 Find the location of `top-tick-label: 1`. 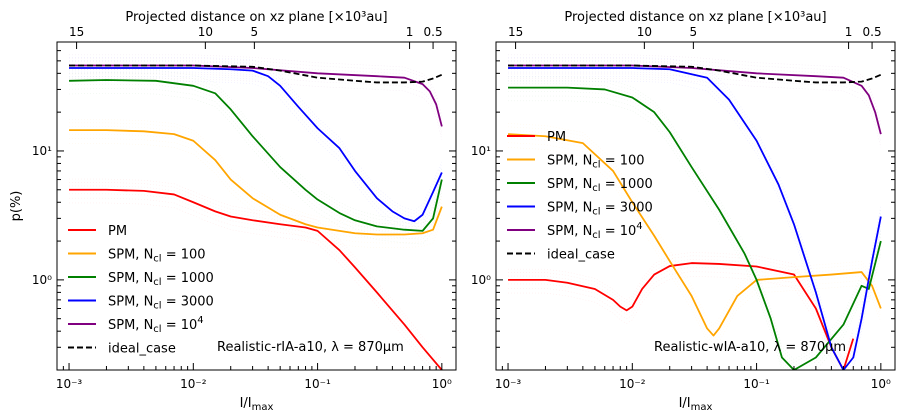

top-tick-label: 1 is located at coordinates (849, 32).